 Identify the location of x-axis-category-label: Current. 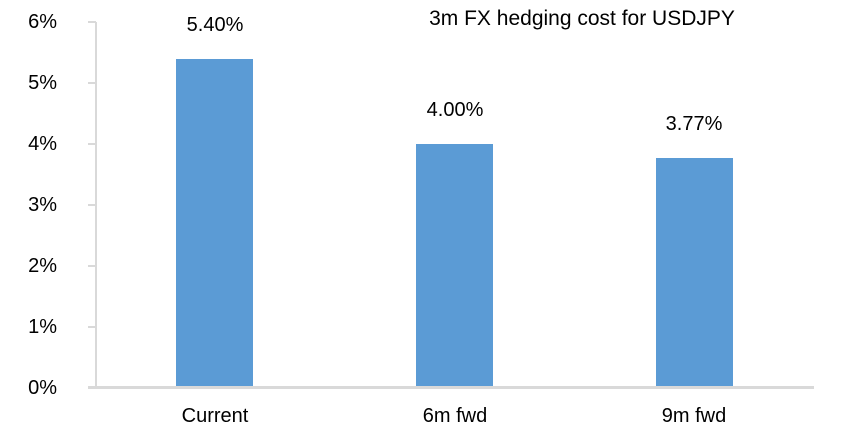
(215, 416).